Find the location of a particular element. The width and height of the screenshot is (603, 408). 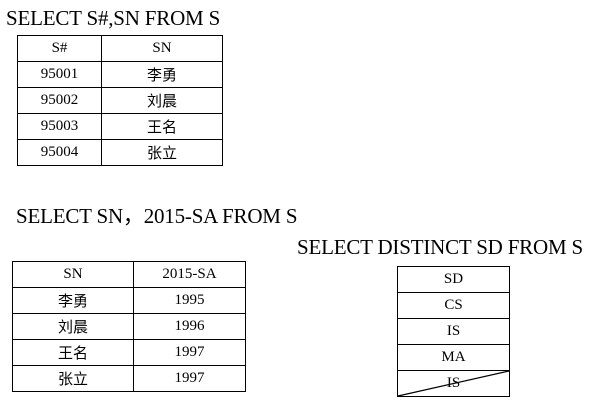

table-header-row: SD is located at coordinates (453, 279).